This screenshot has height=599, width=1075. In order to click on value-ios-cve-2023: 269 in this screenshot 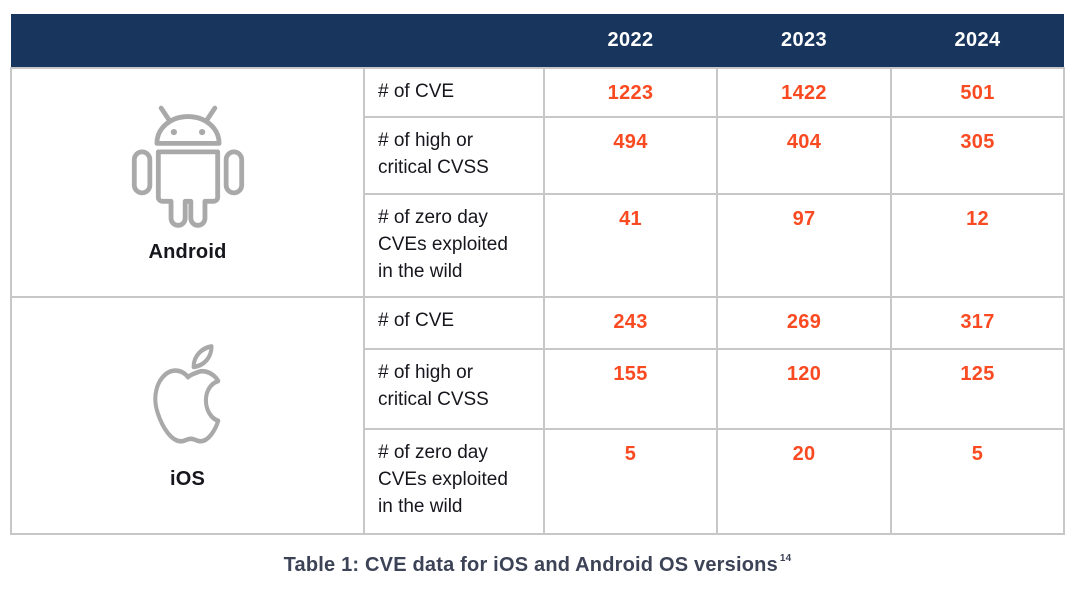, I will do `click(804, 322)`.